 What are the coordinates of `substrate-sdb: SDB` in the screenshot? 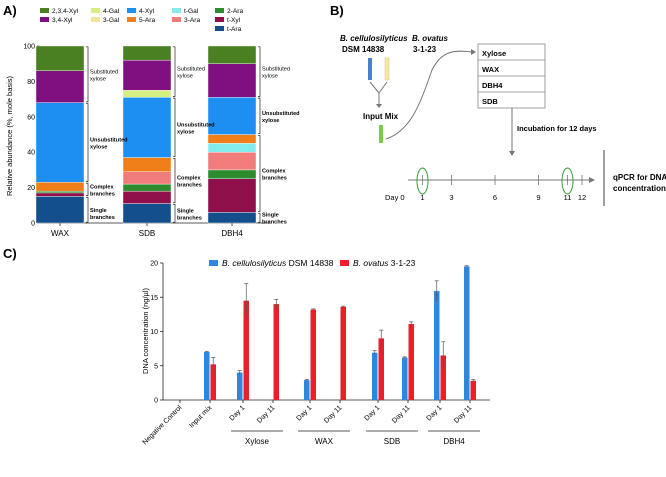 It's located at (490, 101).